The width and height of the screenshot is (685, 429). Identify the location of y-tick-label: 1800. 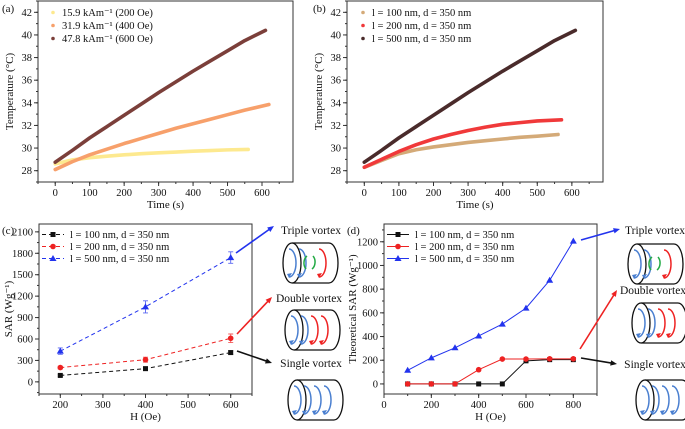
(22, 254).